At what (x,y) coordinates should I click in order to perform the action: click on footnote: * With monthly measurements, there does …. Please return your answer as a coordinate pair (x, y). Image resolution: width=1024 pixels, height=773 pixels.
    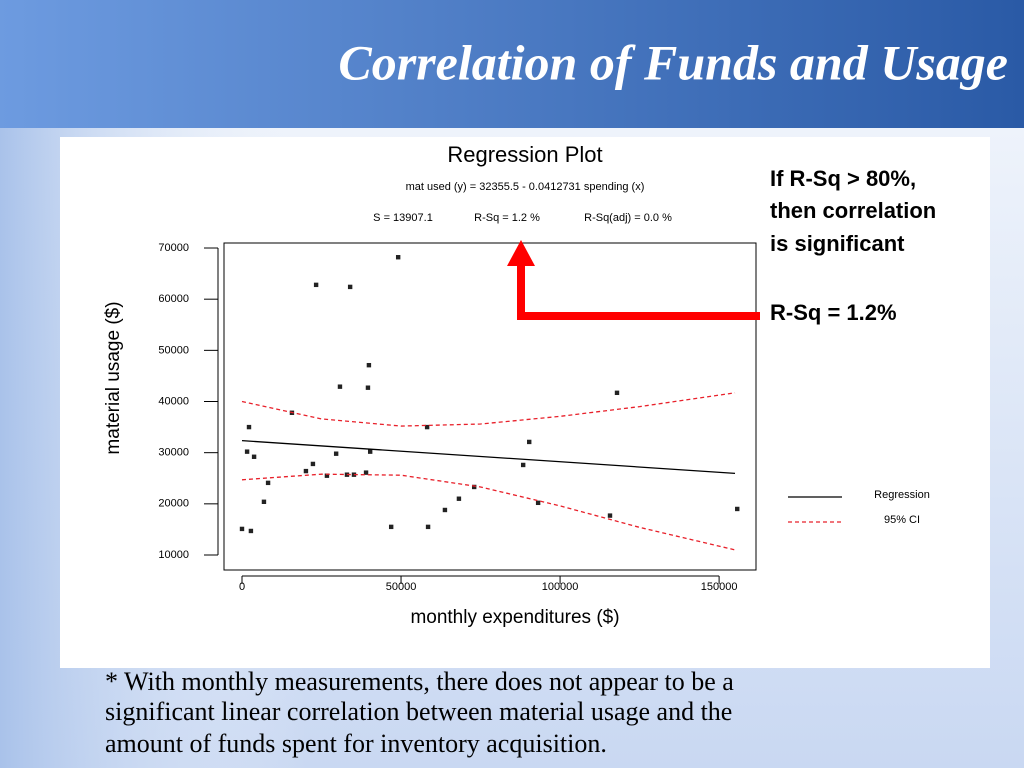
    Looking at the image, I should click on (419, 712).